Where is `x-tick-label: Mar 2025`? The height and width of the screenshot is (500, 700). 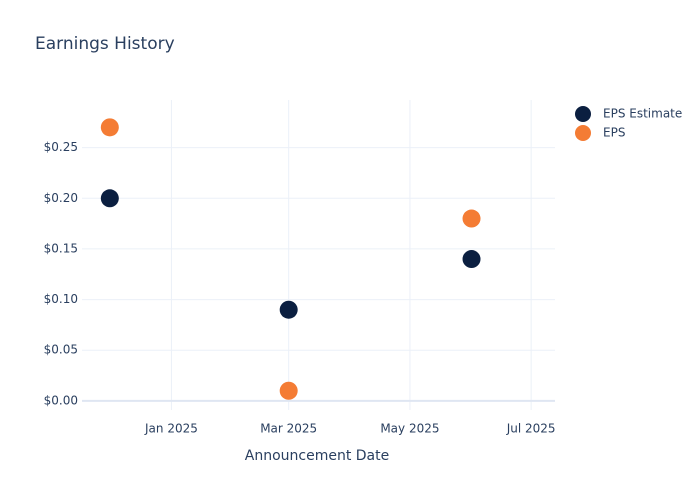 x-tick-label: Mar 2025 is located at coordinates (288, 429).